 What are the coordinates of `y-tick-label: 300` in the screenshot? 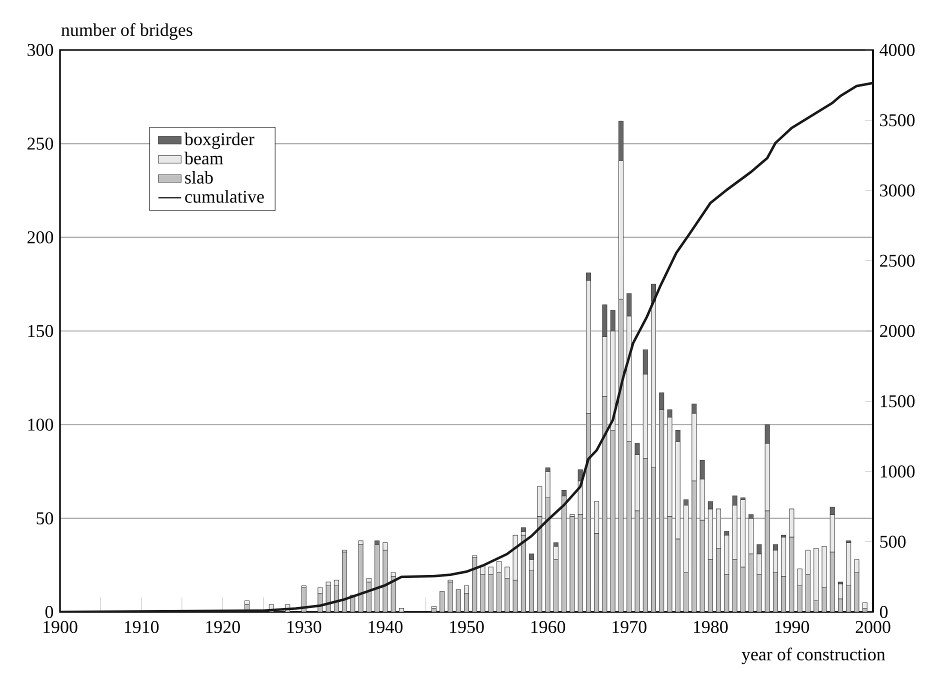 It's located at (41, 50).